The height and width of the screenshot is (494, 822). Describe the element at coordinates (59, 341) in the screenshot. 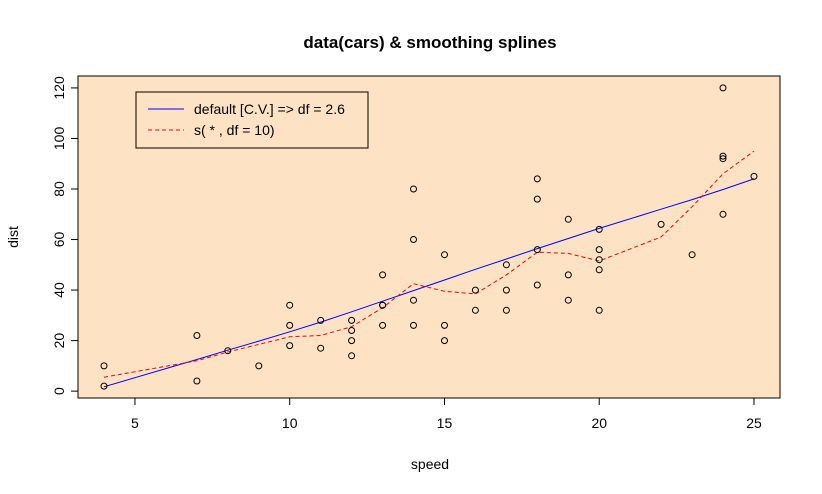

I see `y-tick-label: 20` at that location.